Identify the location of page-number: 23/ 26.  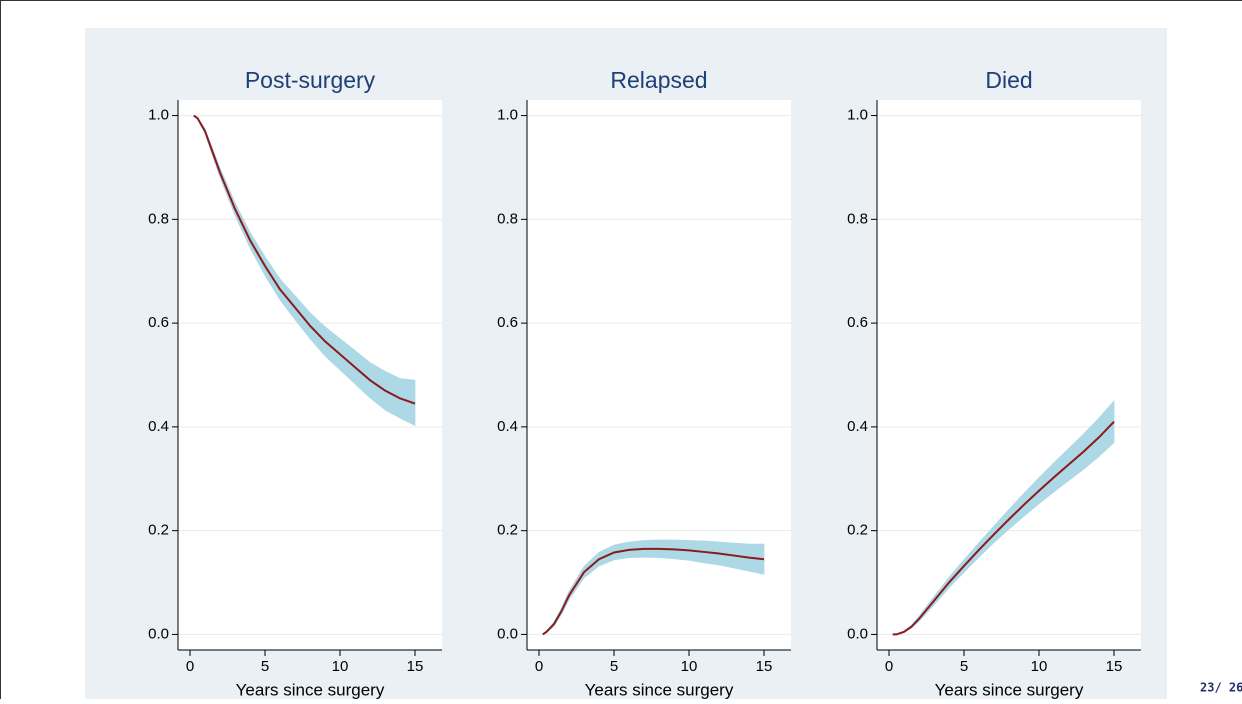
(1221, 688).